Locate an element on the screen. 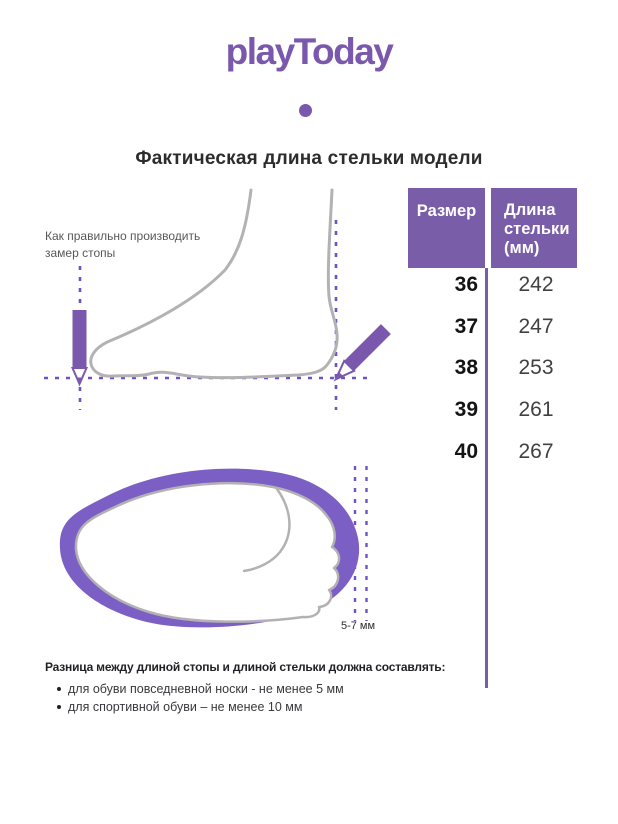  table-row: 37 247 is located at coordinates (490, 327).